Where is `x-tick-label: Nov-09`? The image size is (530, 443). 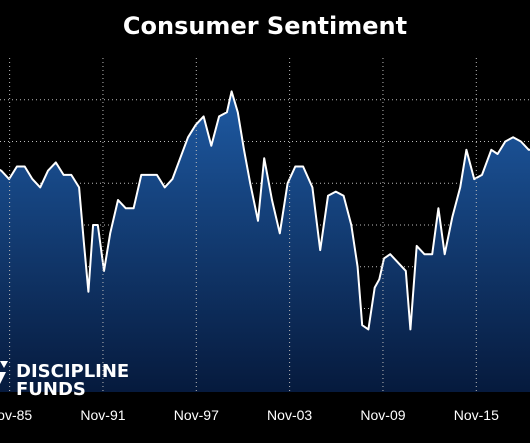 x-tick-label: Nov-09 is located at coordinates (382, 415).